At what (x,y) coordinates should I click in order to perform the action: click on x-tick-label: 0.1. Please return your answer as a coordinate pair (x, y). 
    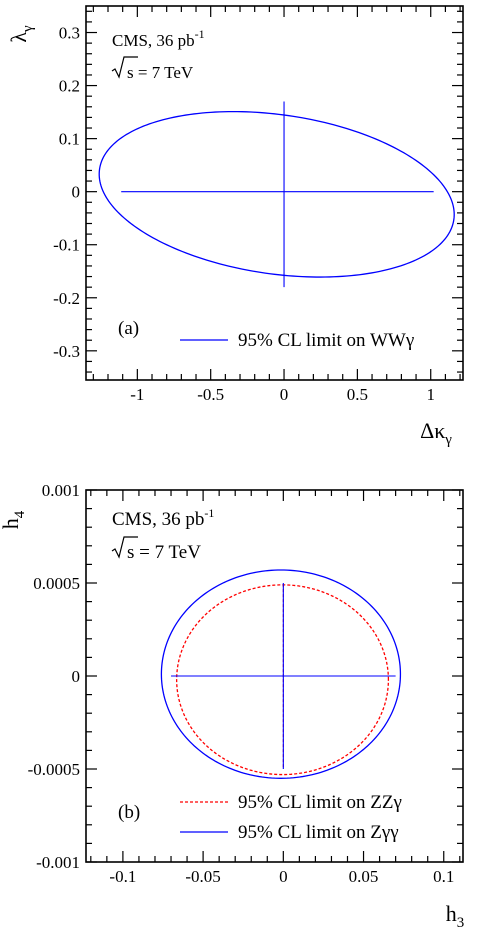
    Looking at the image, I should click on (443, 876).